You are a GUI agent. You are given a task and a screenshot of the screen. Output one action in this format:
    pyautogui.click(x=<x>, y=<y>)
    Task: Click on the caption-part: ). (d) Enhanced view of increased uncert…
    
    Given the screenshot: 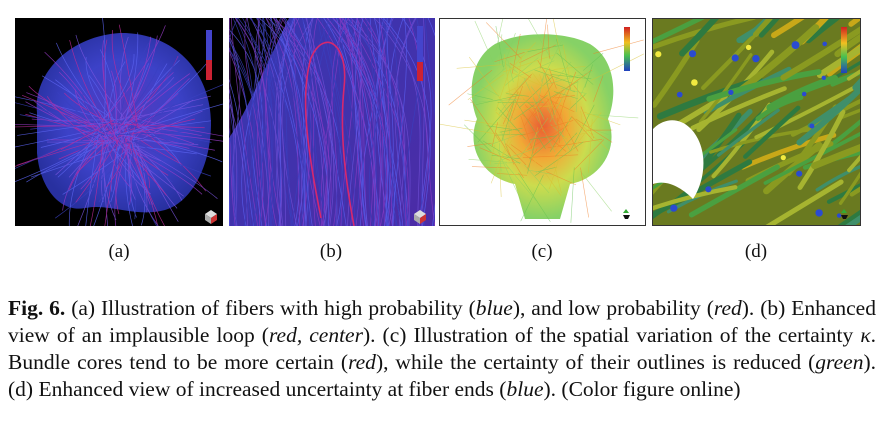 What is the action you would take?
    pyautogui.click(x=442, y=375)
    